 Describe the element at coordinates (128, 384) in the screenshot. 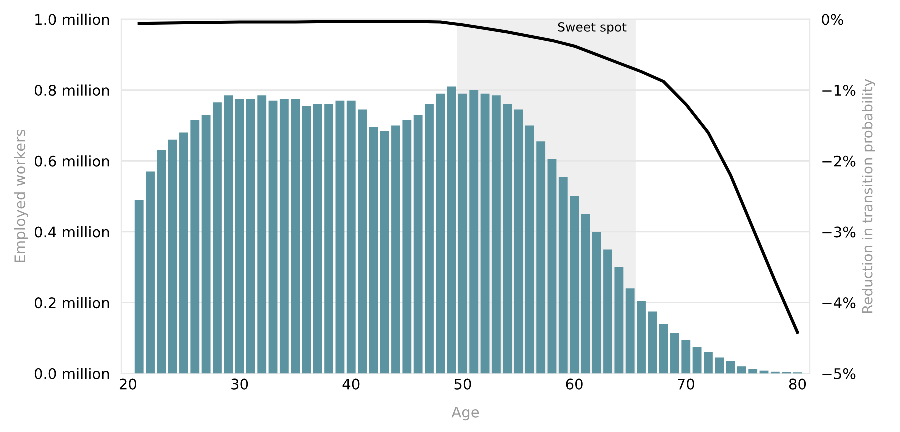

I see `x-tick-label: 20` at that location.